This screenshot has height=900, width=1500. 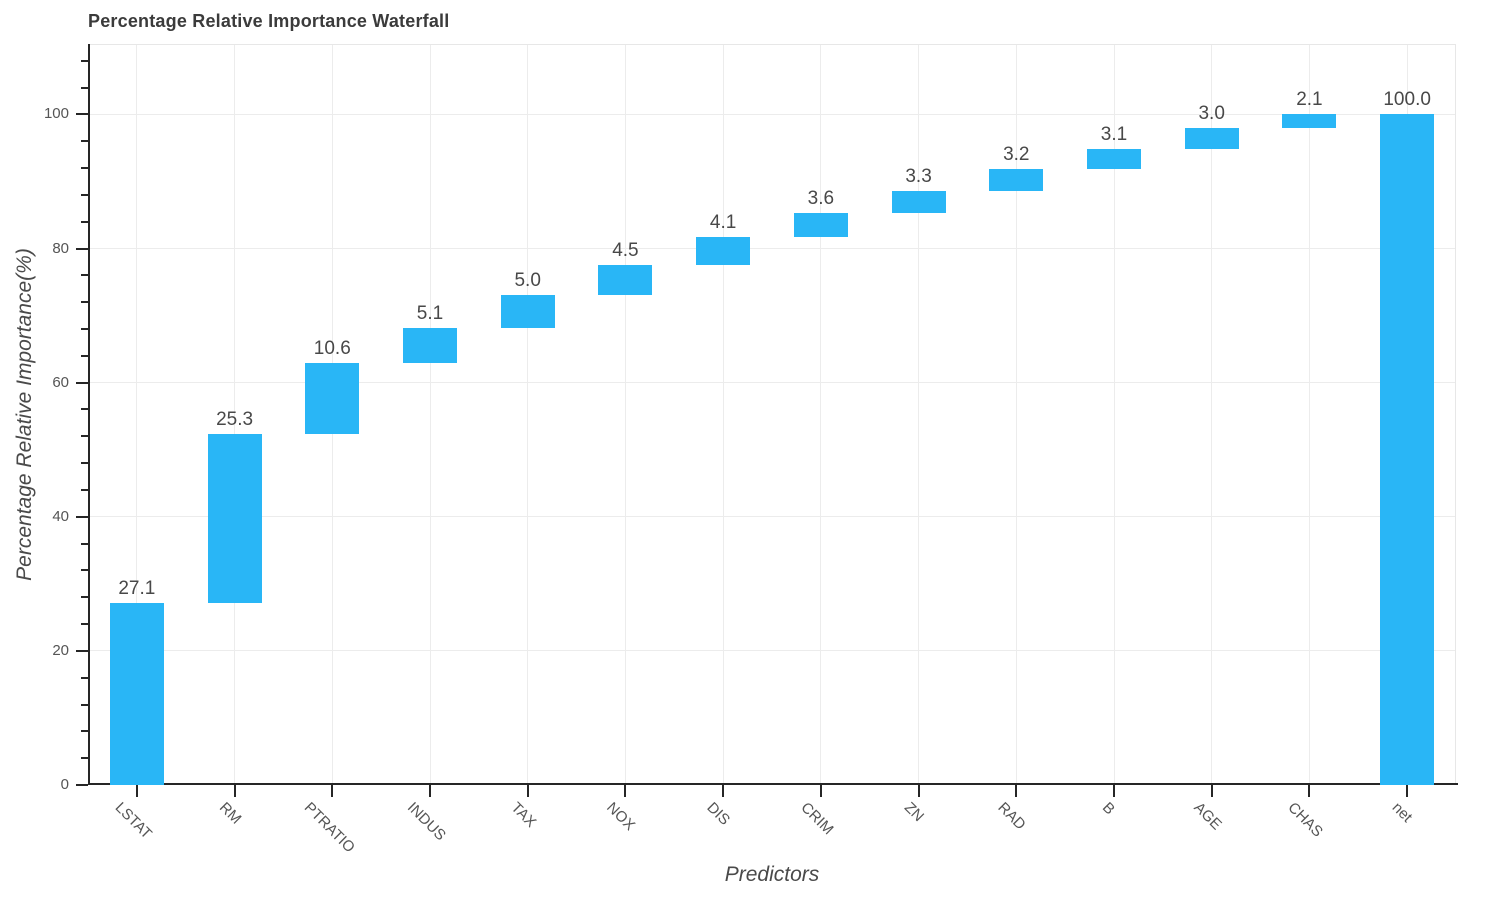 I want to click on x-axis-tick-label: AGE, so click(x=1207, y=816).